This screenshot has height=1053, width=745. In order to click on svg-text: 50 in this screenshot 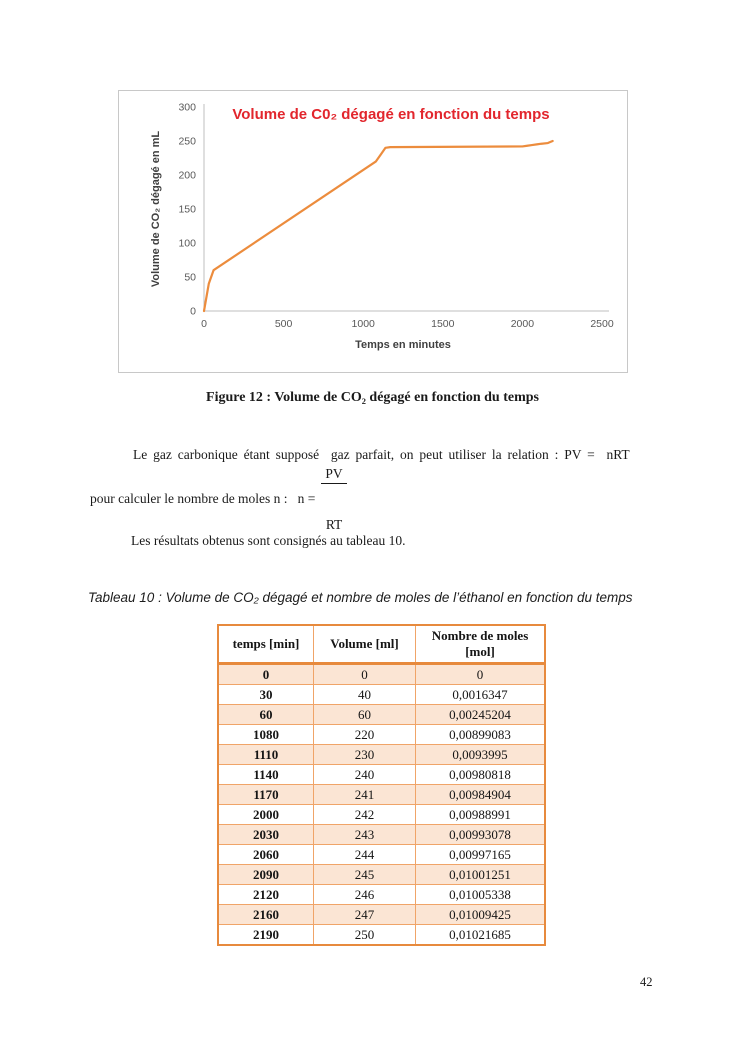, I will do `click(190, 278)`.